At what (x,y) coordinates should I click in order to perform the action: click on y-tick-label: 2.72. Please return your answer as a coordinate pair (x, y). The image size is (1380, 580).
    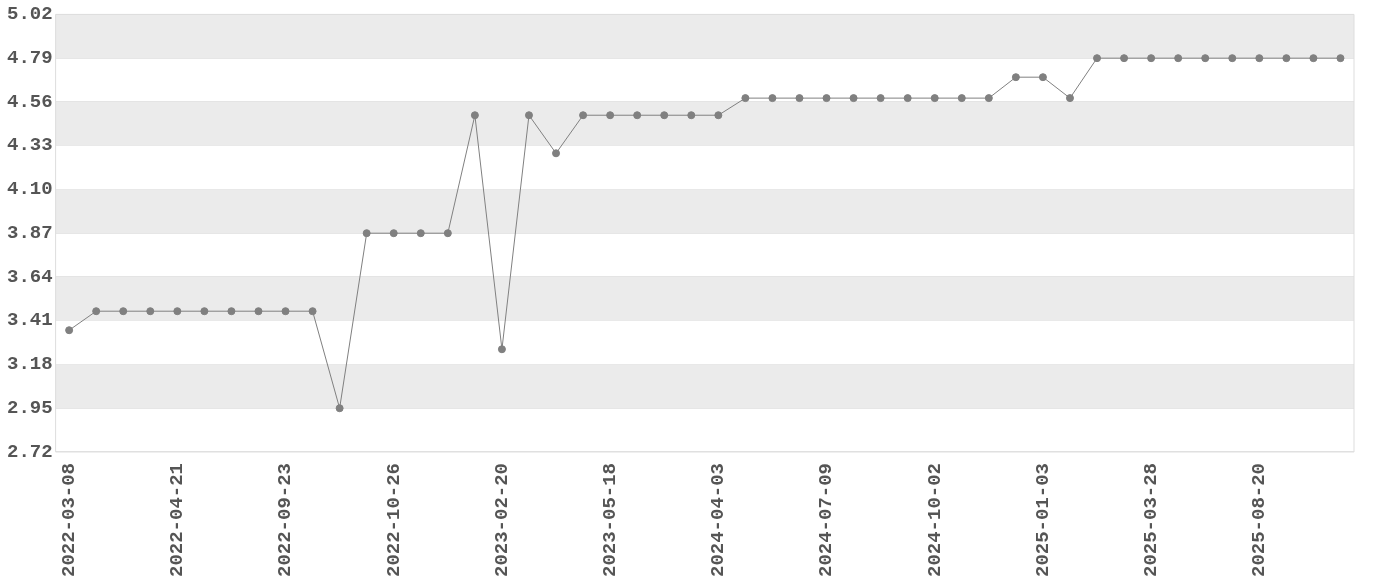
    Looking at the image, I should click on (30, 451).